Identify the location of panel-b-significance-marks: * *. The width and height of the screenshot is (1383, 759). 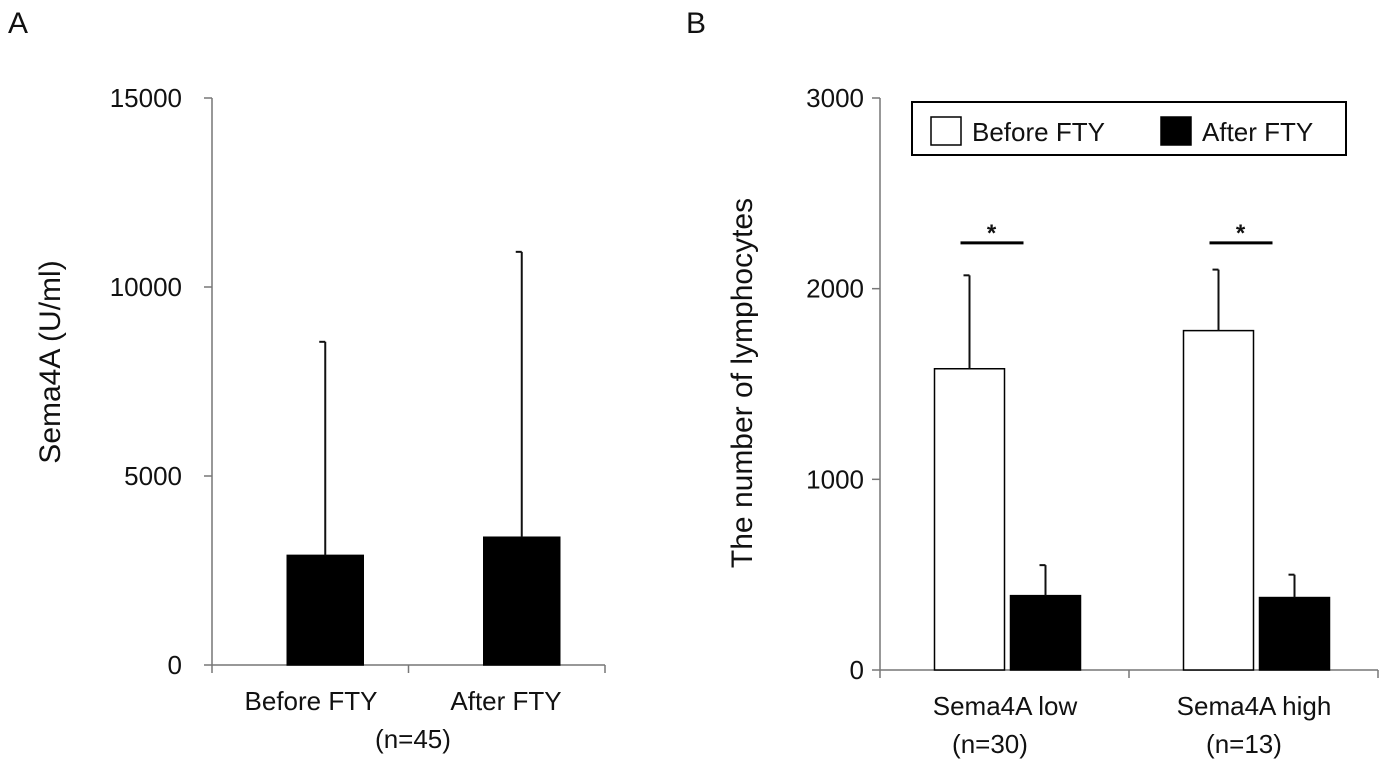
(1116, 233).